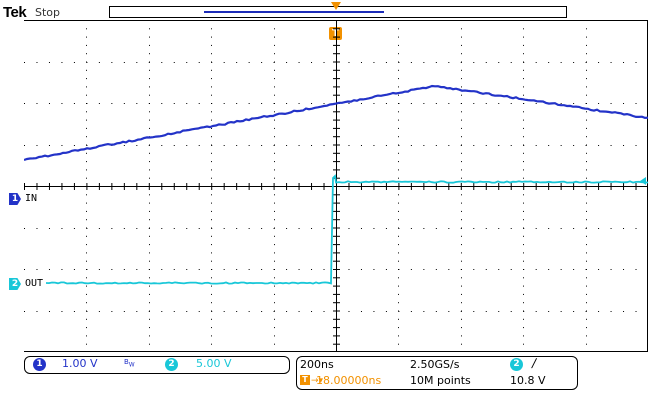 This screenshot has width=648, height=404. What do you see at coordinates (80, 363) in the screenshot?
I see `ch1-scale: 1.00 V` at bounding box center [80, 363].